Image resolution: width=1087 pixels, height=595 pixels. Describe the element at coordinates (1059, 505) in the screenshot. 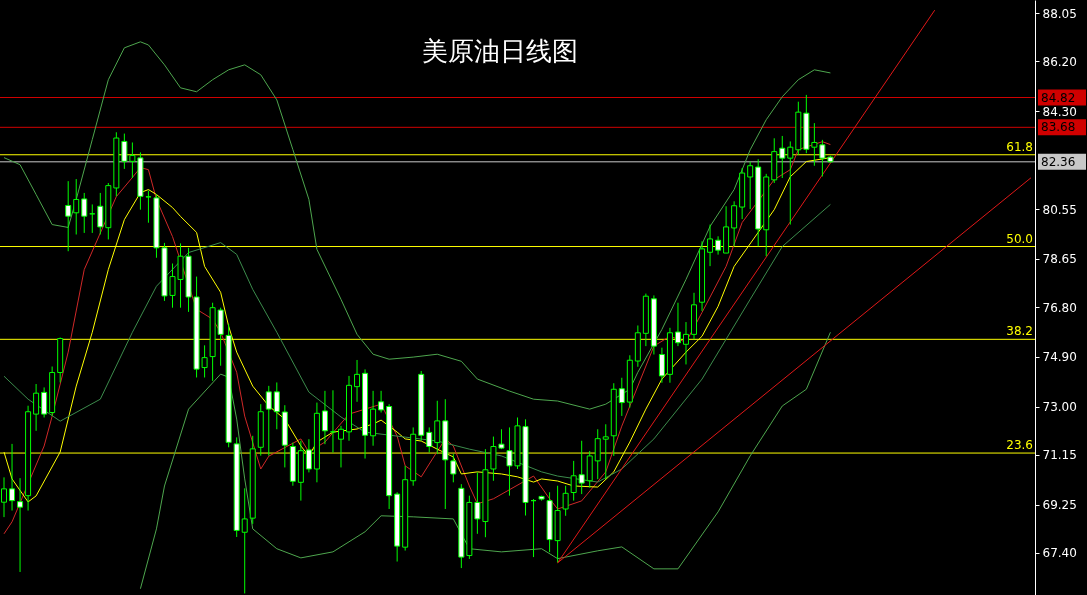

I see `y-tick-label: 69.25` at that location.